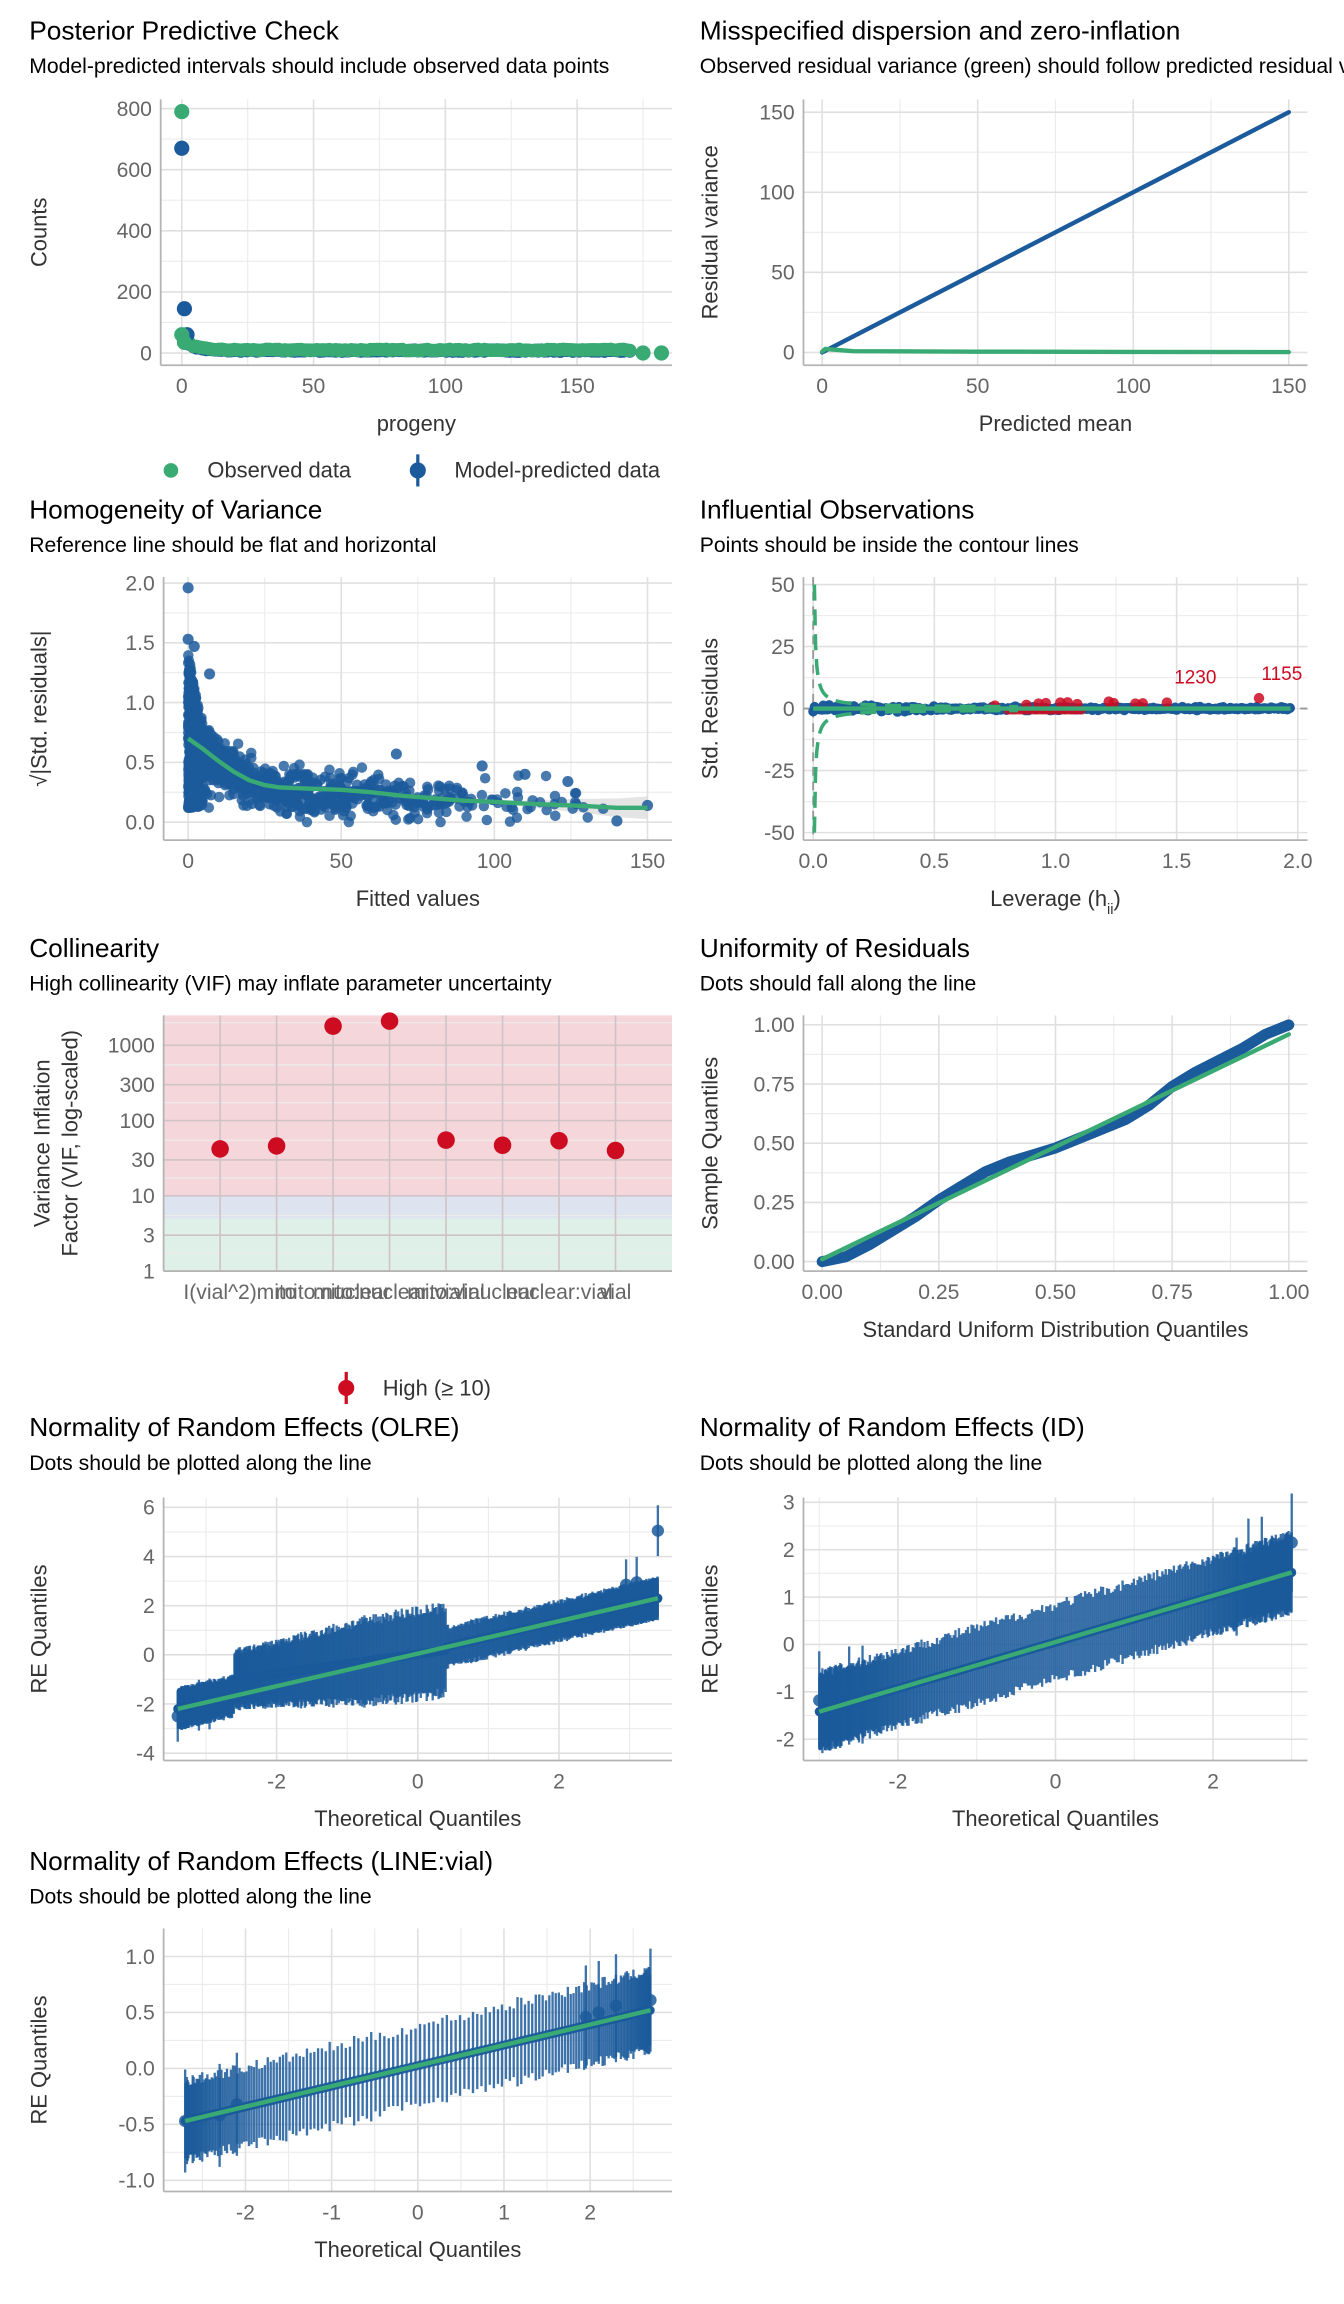 Image resolution: width=1344 pixels, height=2304 pixels. What do you see at coordinates (1133, 386) in the screenshot?
I see `x-tick-label: 100` at bounding box center [1133, 386].